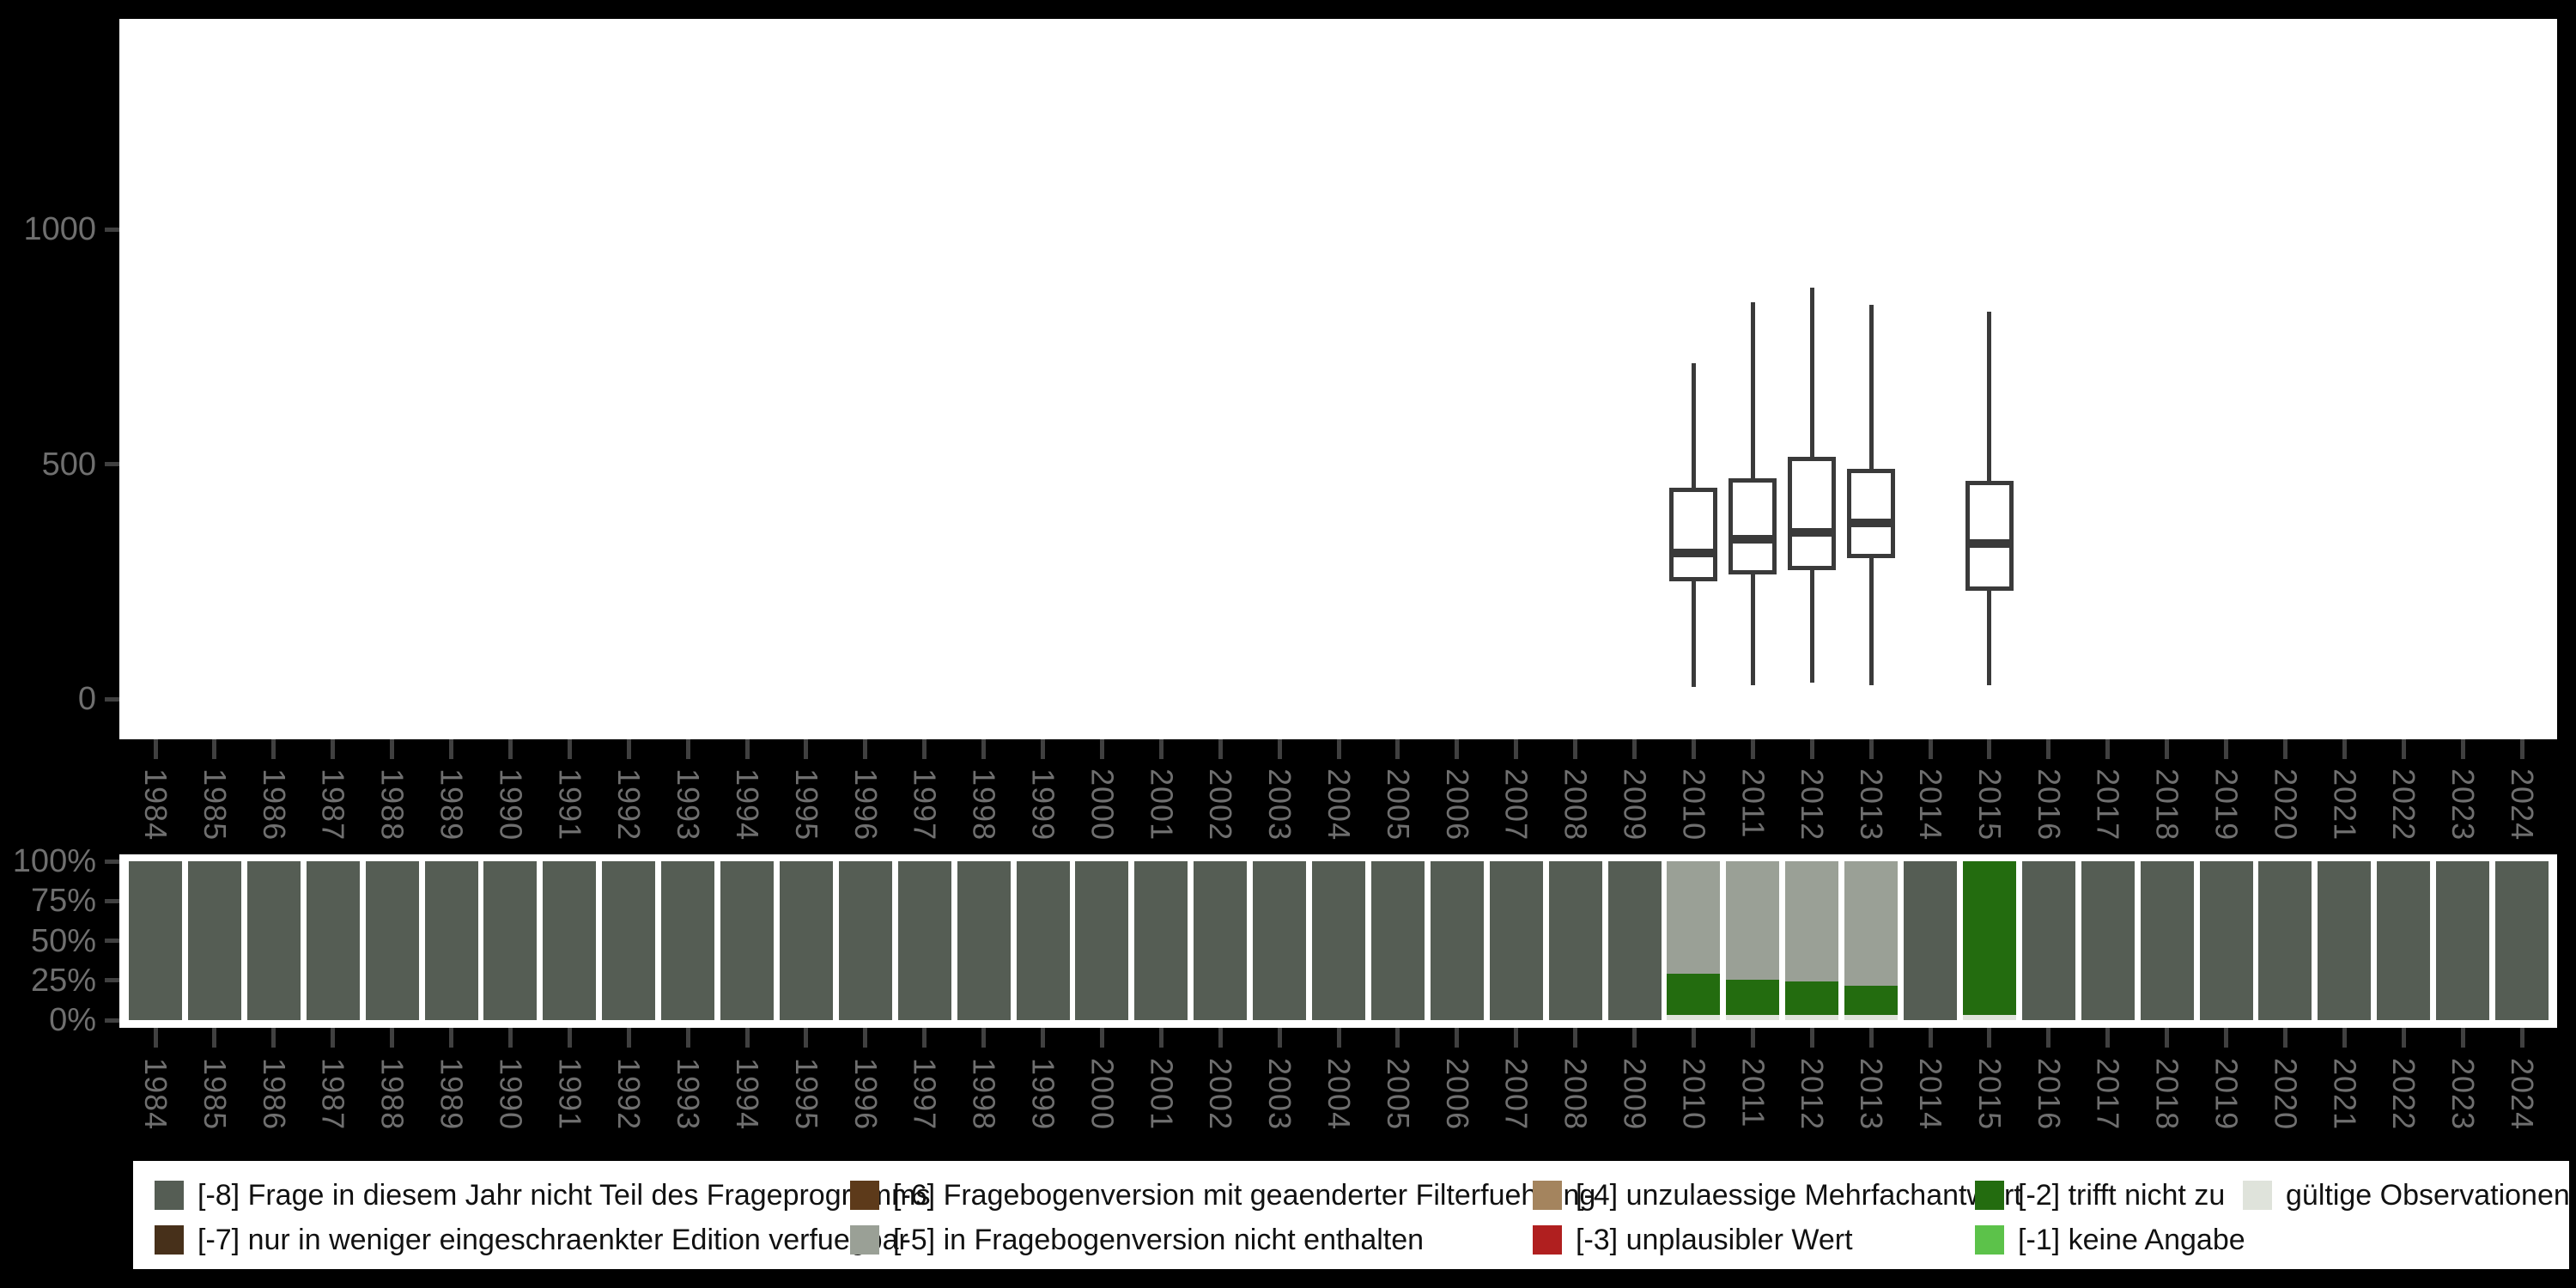  What do you see at coordinates (215, 805) in the screenshot?
I see `x-label-boxplot: 1985` at bounding box center [215, 805].